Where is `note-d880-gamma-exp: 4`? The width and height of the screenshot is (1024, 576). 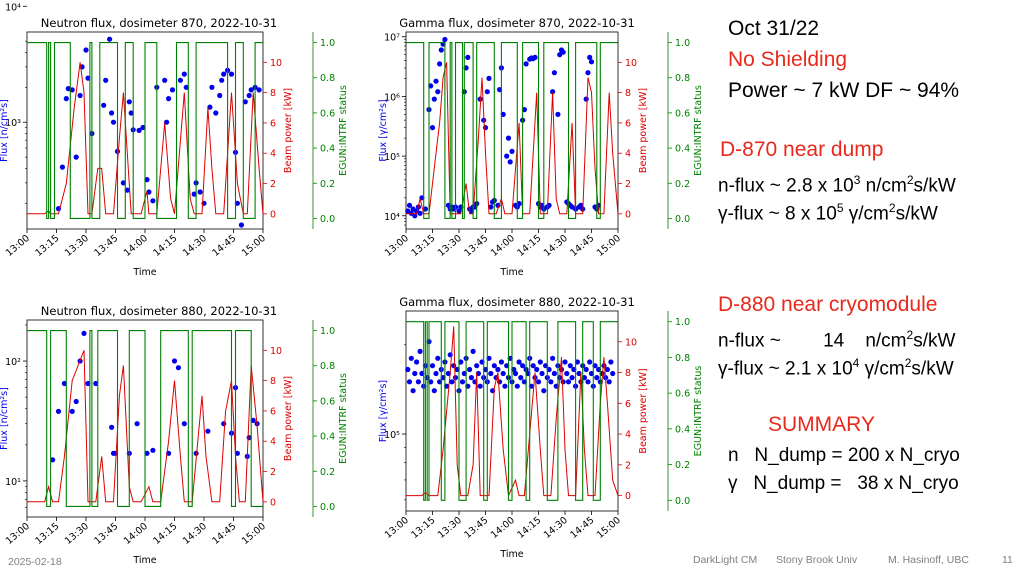
note-d880-gamma-exp: 4 is located at coordinates (856, 363).